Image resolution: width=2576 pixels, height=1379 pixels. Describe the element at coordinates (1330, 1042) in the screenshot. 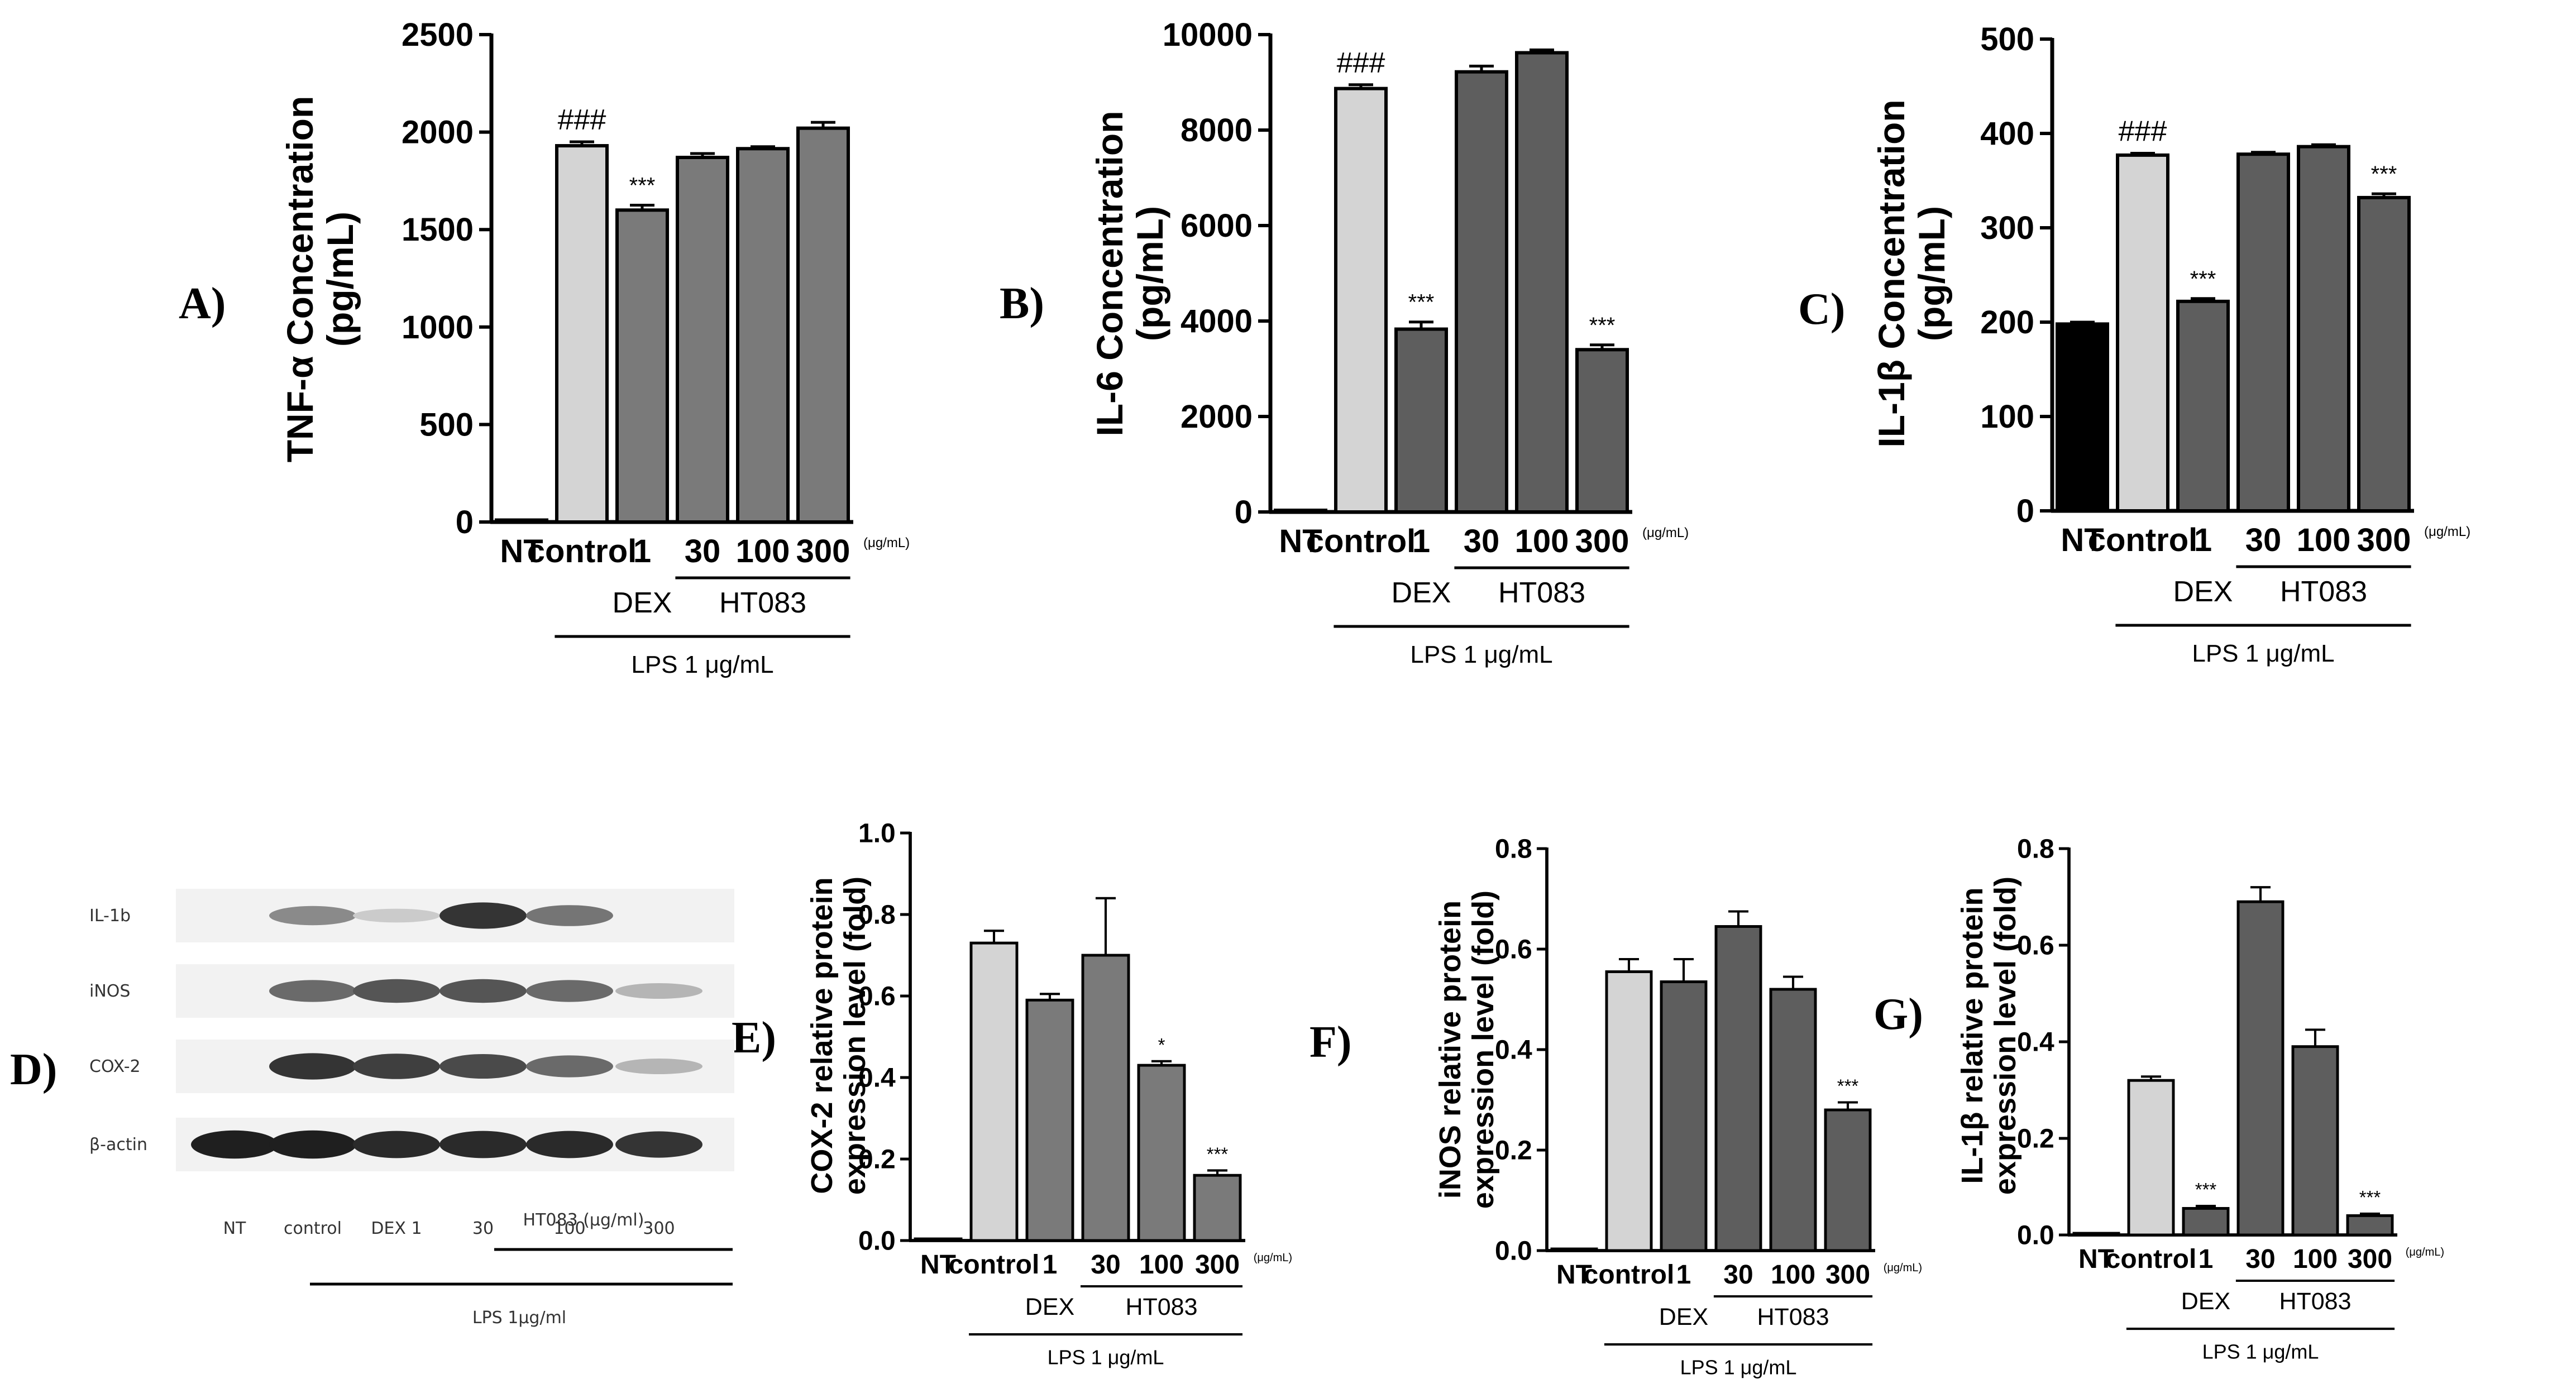

I see `panel-label: F)` at that location.